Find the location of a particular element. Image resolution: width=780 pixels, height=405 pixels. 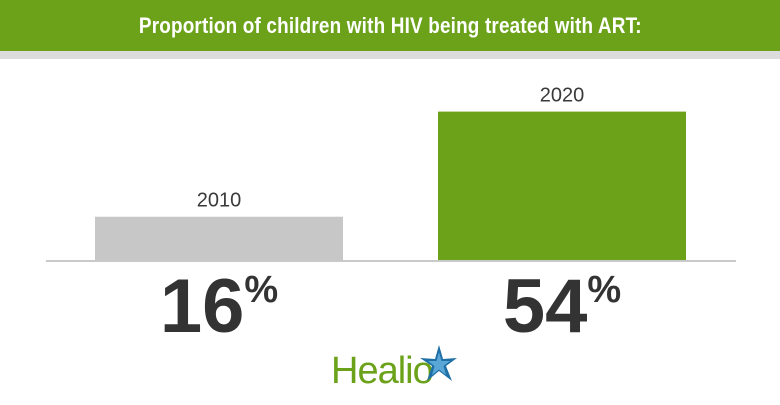

star-icon-light is located at coordinates (439, 363).